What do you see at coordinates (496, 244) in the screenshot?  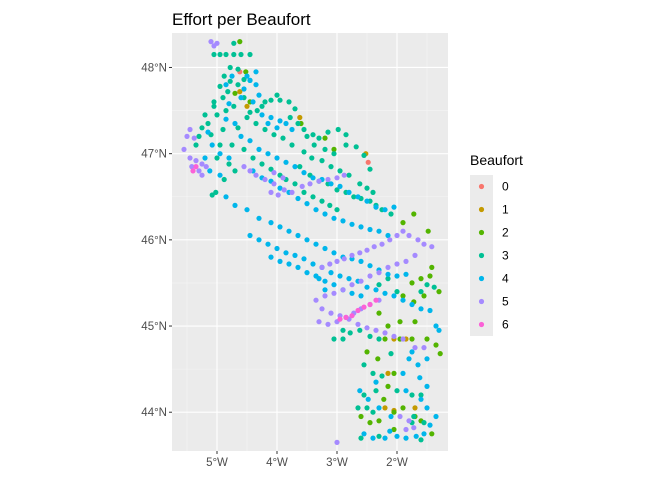 I see `legend: Beaufort 0 1 2 3 4 5 6` at bounding box center [496, 244].